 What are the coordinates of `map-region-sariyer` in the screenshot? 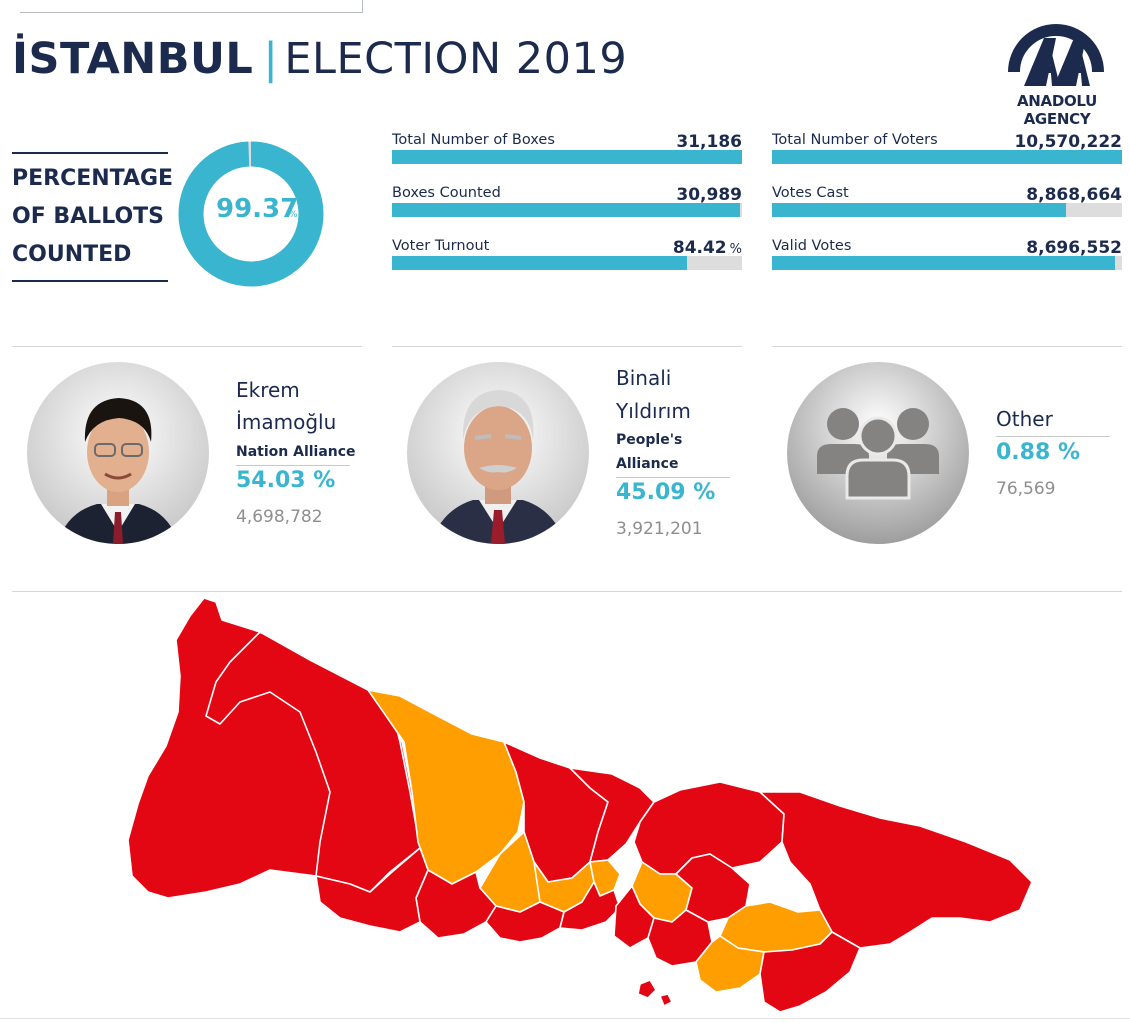 It's located at (612, 815).